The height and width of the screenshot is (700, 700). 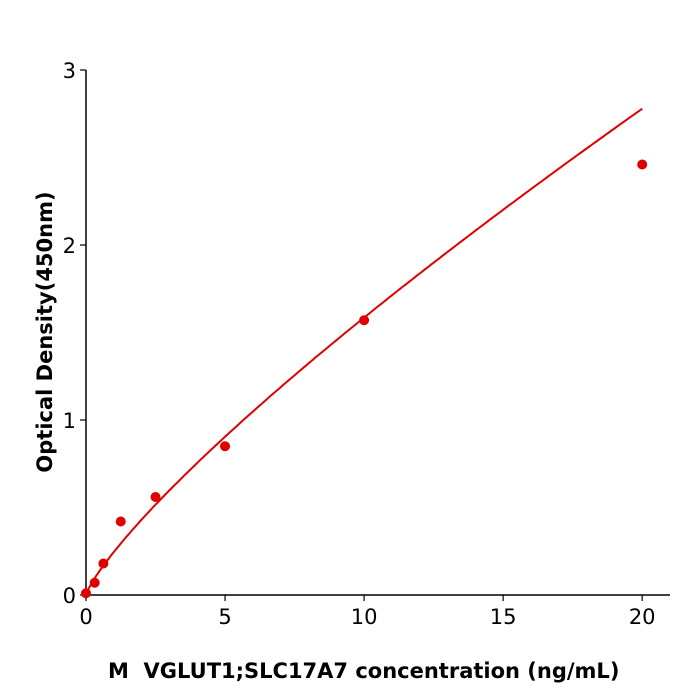 What do you see at coordinates (69, 71) in the screenshot?
I see `y-tick-label: 3` at bounding box center [69, 71].